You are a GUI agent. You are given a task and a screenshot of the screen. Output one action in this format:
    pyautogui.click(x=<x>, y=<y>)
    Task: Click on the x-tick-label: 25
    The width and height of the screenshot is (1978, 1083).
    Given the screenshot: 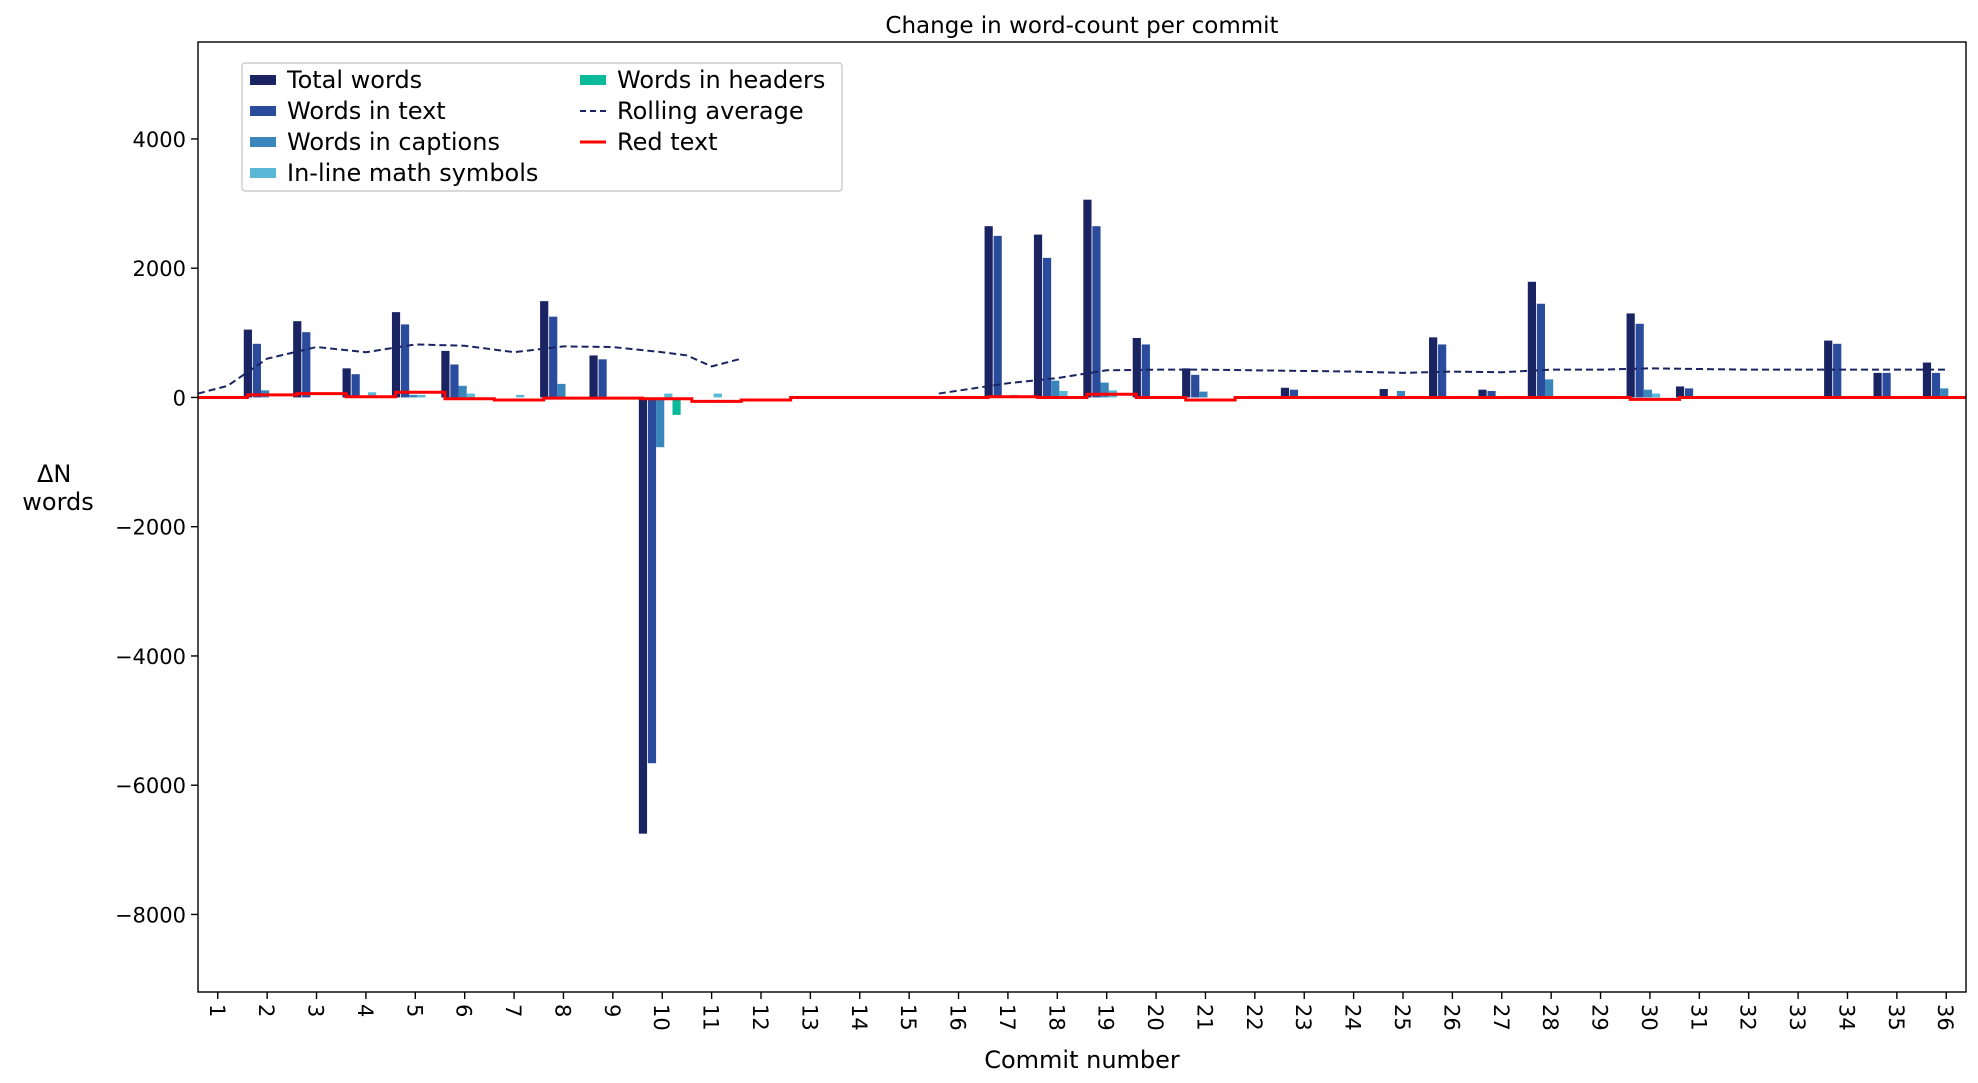 What is the action you would take?
    pyautogui.click(x=1402, y=1017)
    